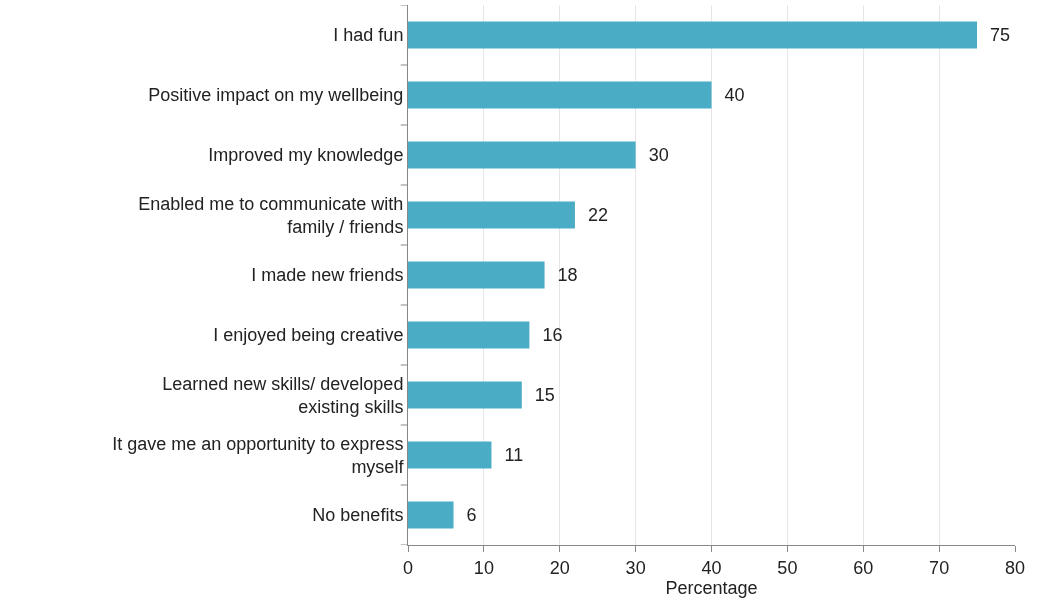  Describe the element at coordinates (258, 455) in the screenshot. I see `y-tick-label: It gave me an opportunity to express myself` at that location.